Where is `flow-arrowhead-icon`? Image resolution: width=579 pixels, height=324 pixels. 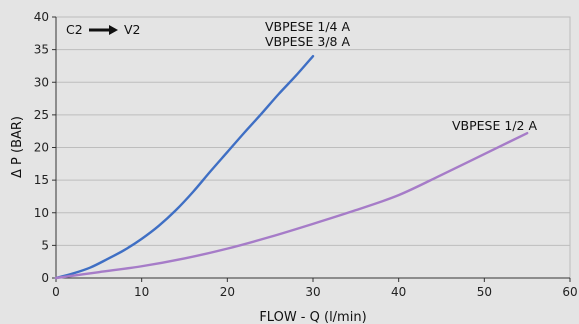 flow-arrowhead-icon is located at coordinates (113, 30).